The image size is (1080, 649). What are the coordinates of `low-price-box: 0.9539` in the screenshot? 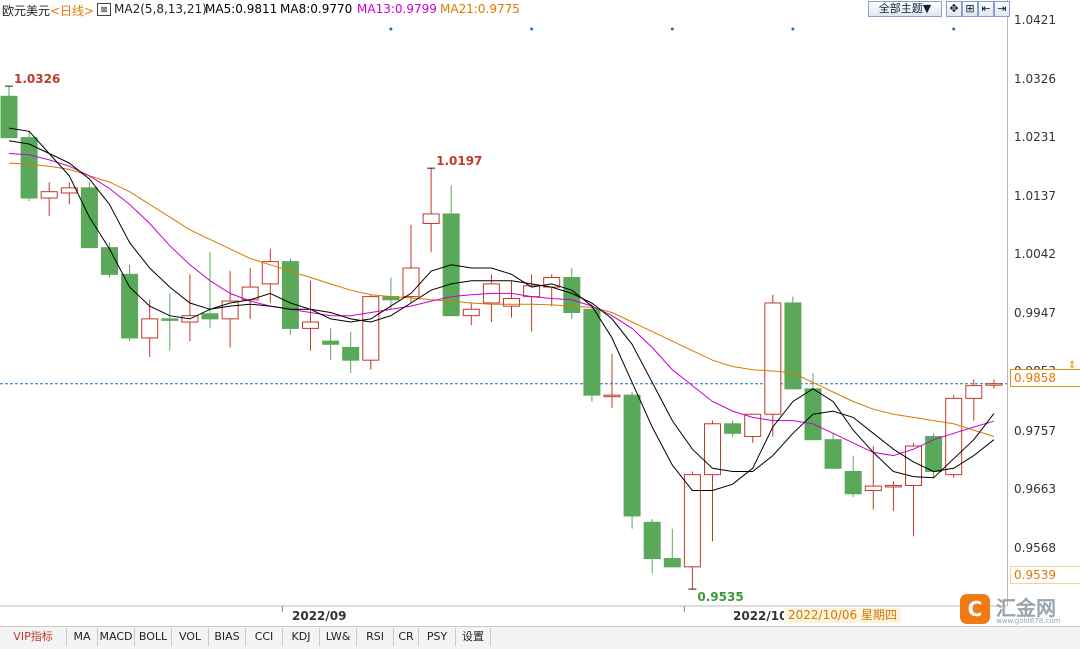 It's located at (1045, 575).